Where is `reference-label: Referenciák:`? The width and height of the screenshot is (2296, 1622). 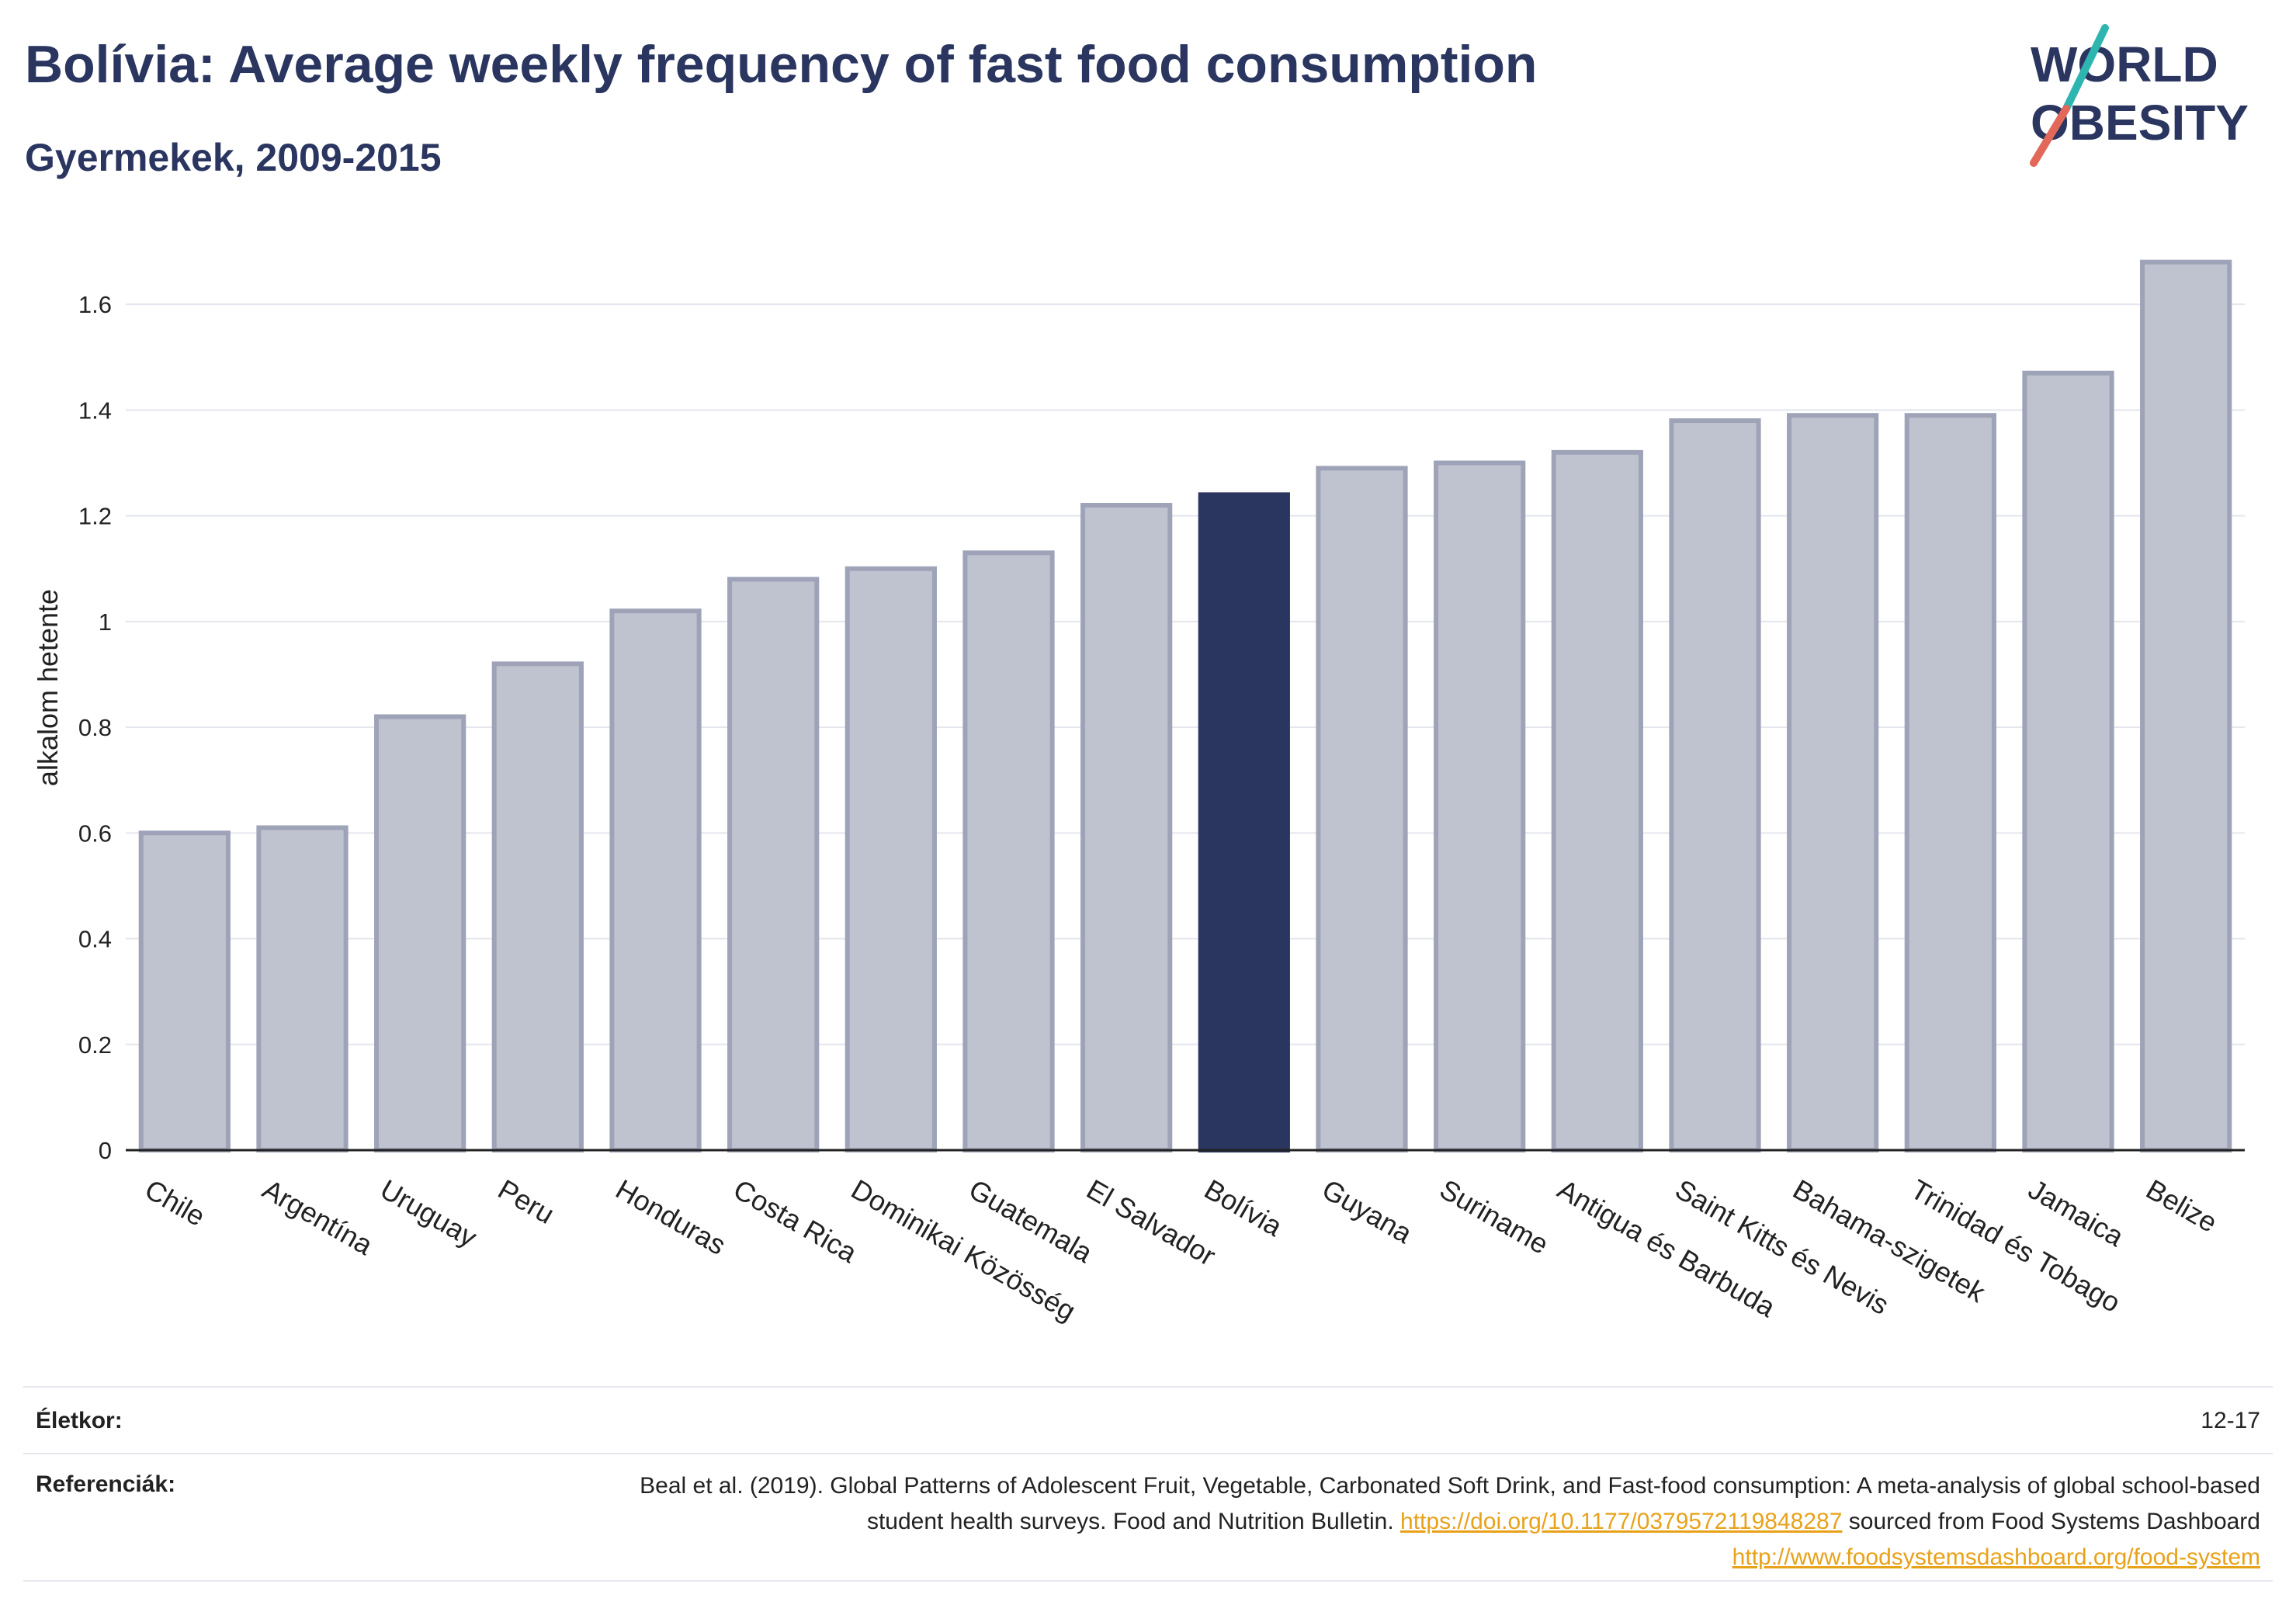
reference-label: Referenciák: is located at coordinates (106, 1484).